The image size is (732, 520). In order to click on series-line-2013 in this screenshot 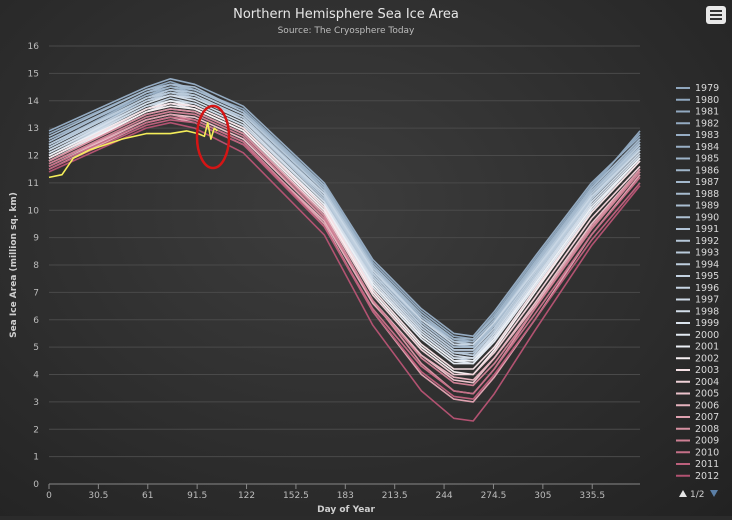, I will do `click(133, 150)`.